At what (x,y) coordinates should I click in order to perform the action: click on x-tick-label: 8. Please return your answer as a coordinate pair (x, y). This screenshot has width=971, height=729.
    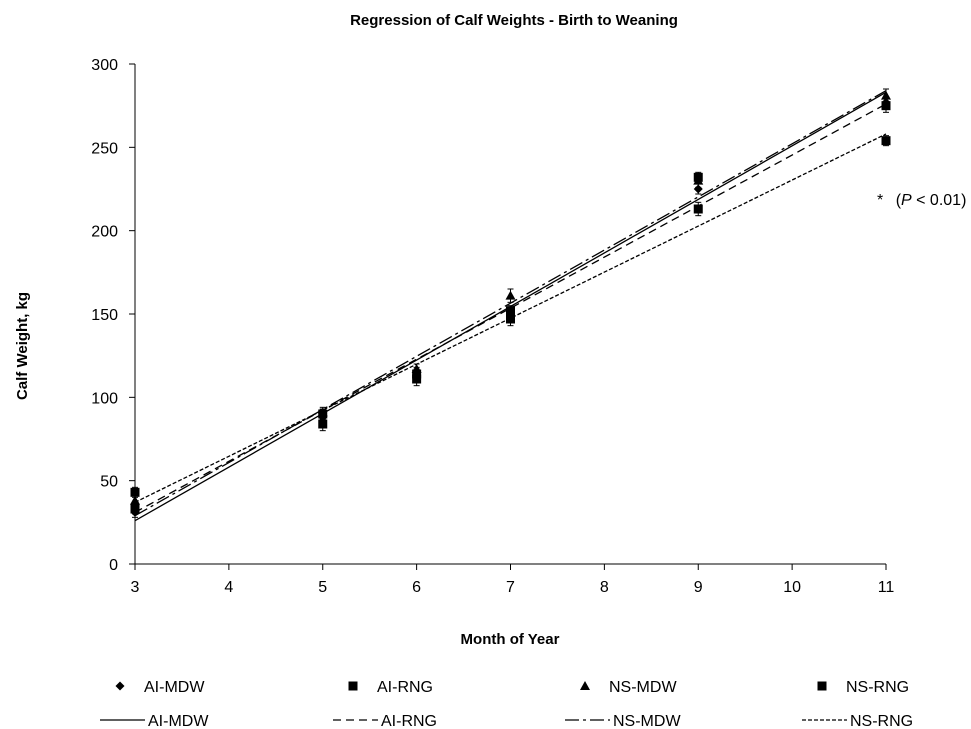
    Looking at the image, I should click on (604, 587).